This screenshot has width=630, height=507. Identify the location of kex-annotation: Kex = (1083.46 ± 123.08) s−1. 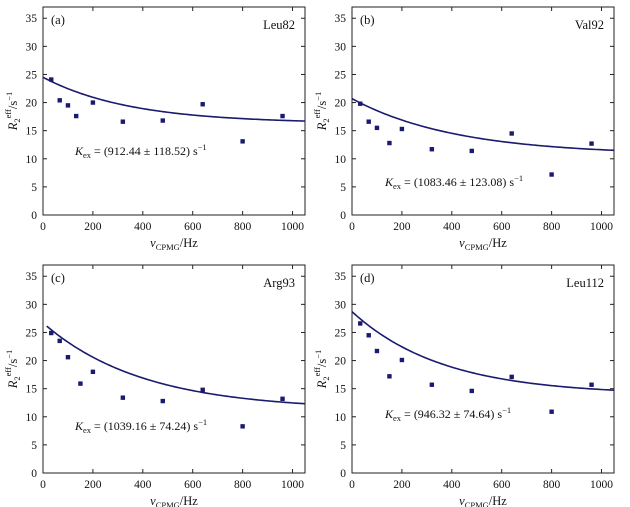
(453, 182).